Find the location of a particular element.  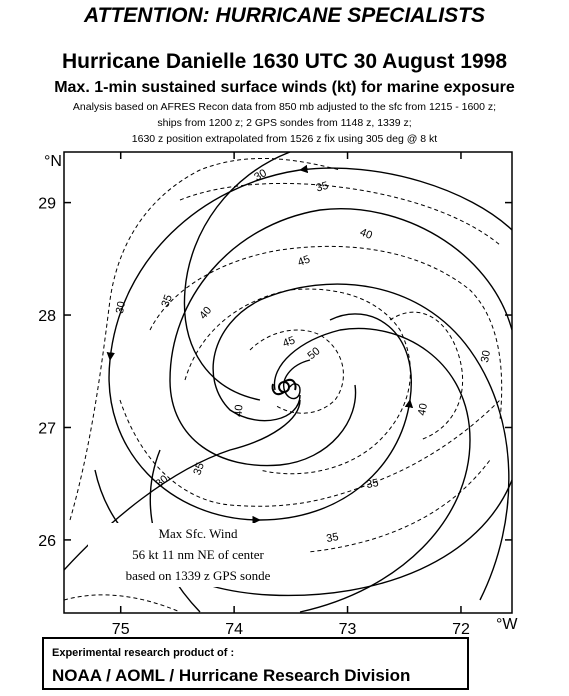

info-box-bg is located at coordinates (198, 555).